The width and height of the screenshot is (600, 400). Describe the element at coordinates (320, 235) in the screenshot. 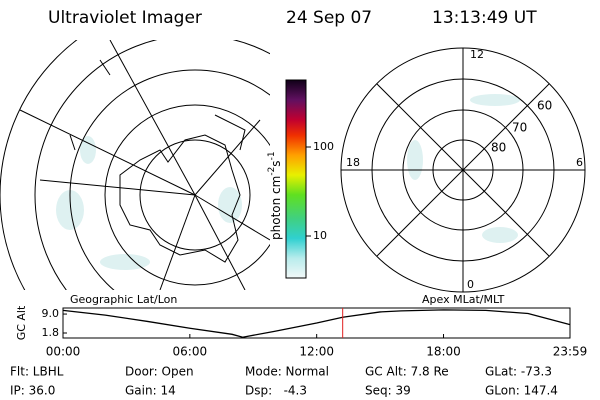

I see `colorbar-tick-label: 10` at that location.